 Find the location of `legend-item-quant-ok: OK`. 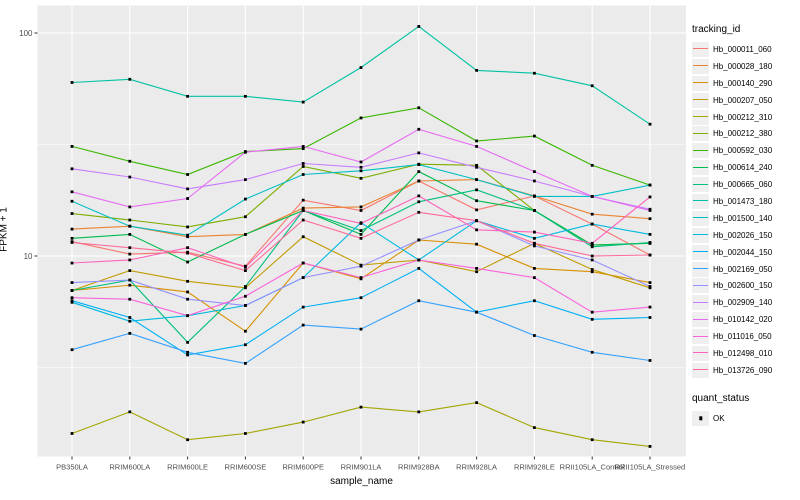

legend-item-quant-ok: OK is located at coordinates (745, 418).